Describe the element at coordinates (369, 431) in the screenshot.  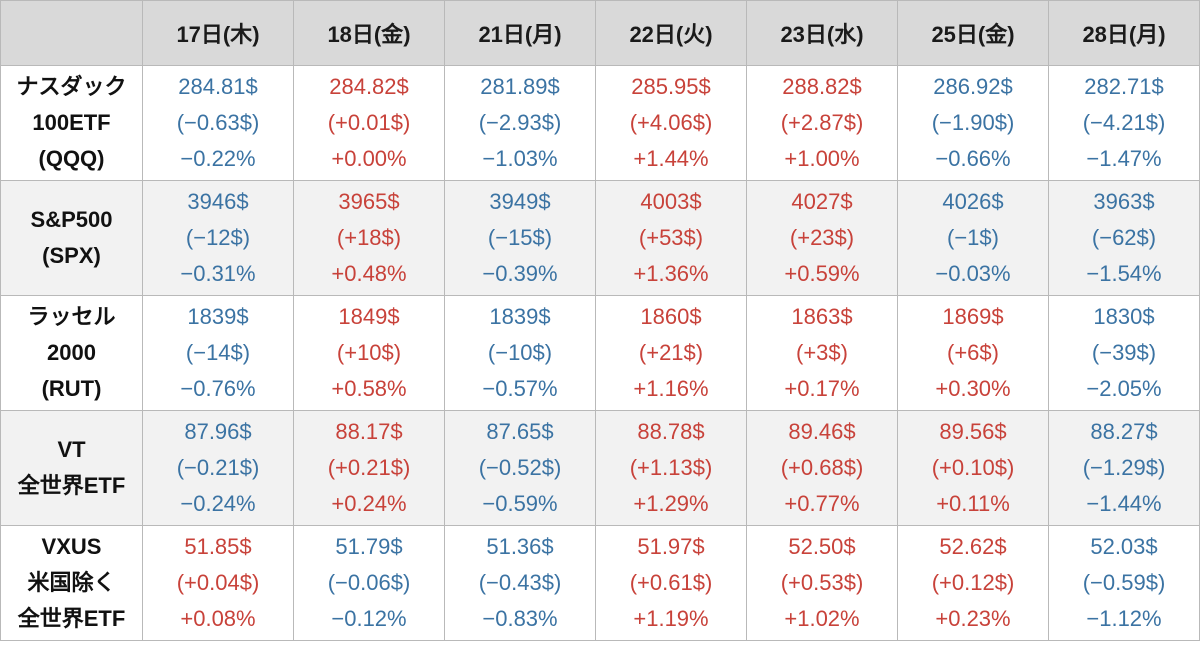
I see `price-value: 88.17$` at that location.